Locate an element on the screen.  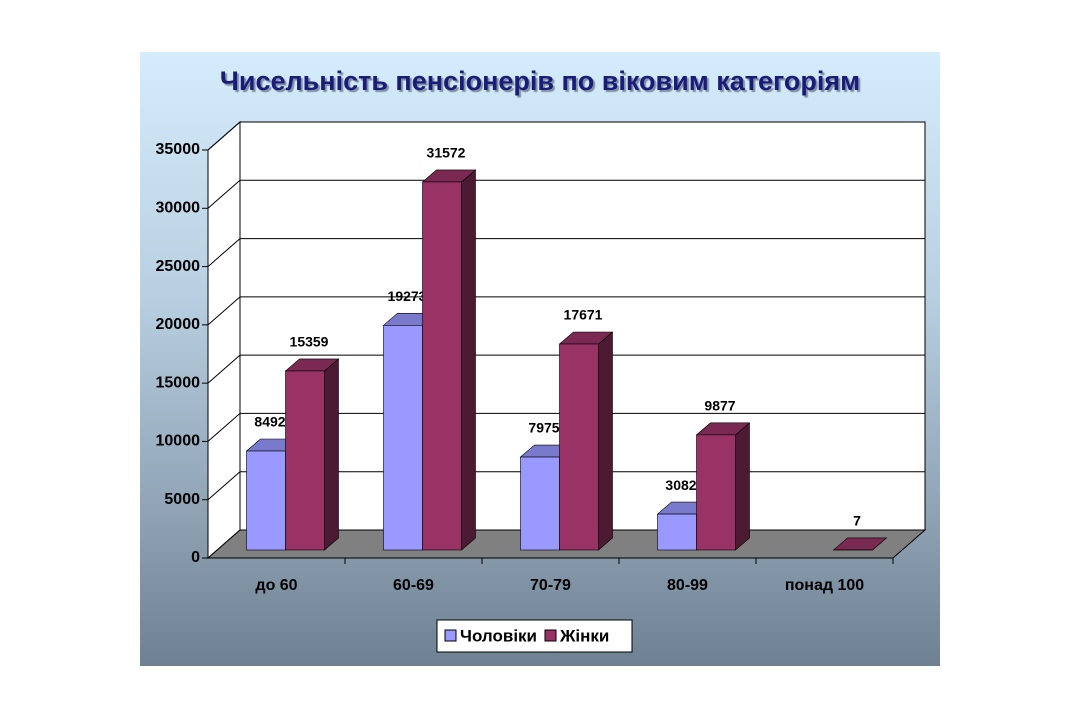
value-label: 19273 is located at coordinates (407, 296).